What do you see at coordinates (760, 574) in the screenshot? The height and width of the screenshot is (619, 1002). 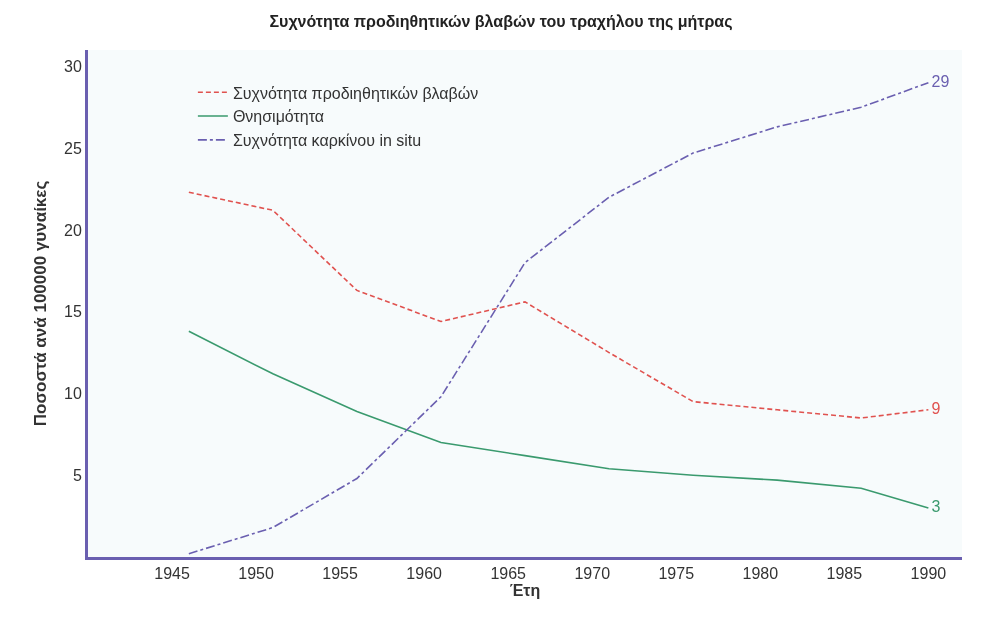 I see `x-tick-label: 1980` at bounding box center [760, 574].